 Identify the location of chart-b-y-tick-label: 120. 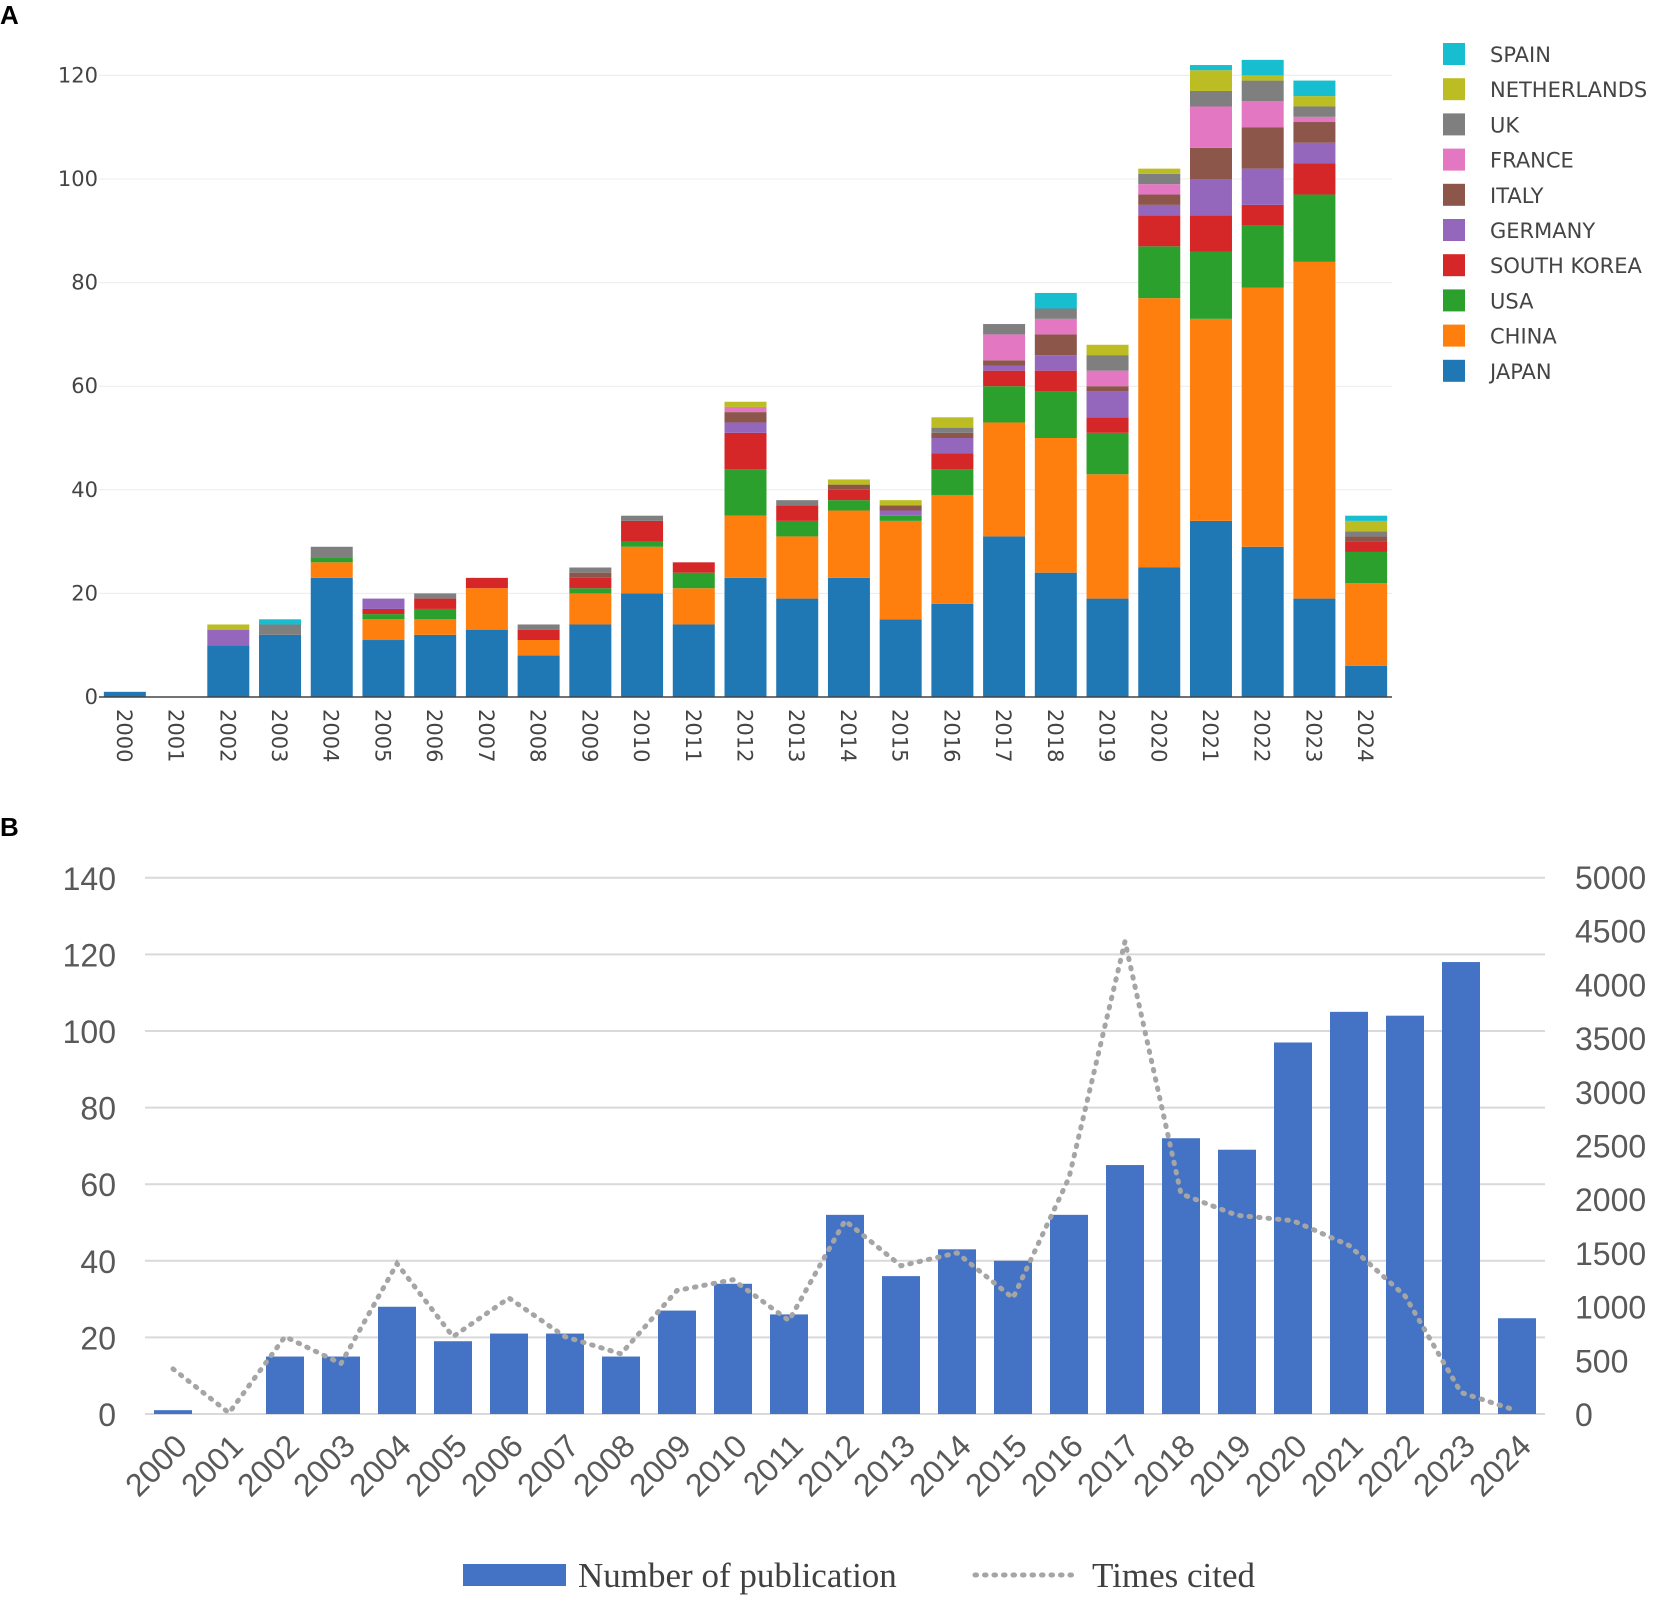
(89, 955).